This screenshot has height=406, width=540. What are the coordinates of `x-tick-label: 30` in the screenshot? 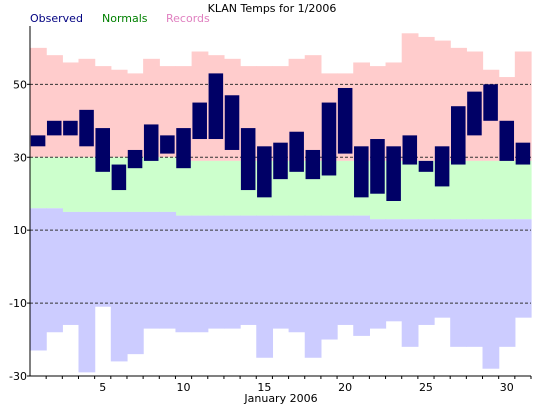 It's located at (507, 387).